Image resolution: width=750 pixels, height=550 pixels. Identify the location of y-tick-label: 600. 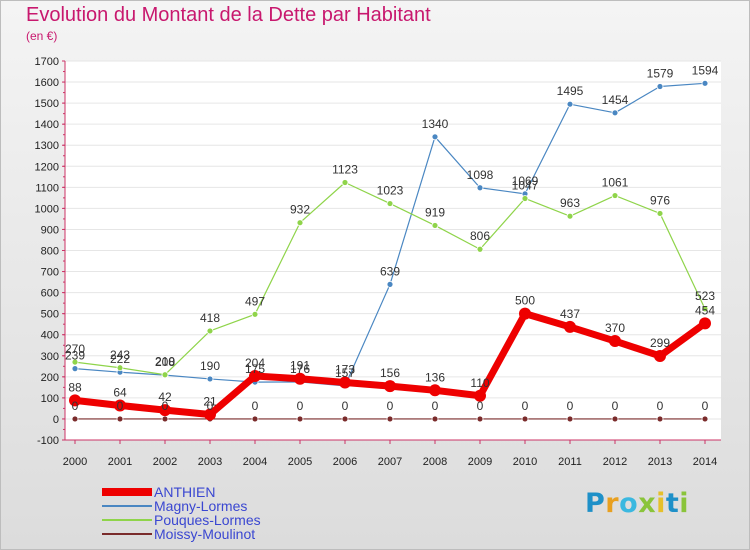
(50, 294).